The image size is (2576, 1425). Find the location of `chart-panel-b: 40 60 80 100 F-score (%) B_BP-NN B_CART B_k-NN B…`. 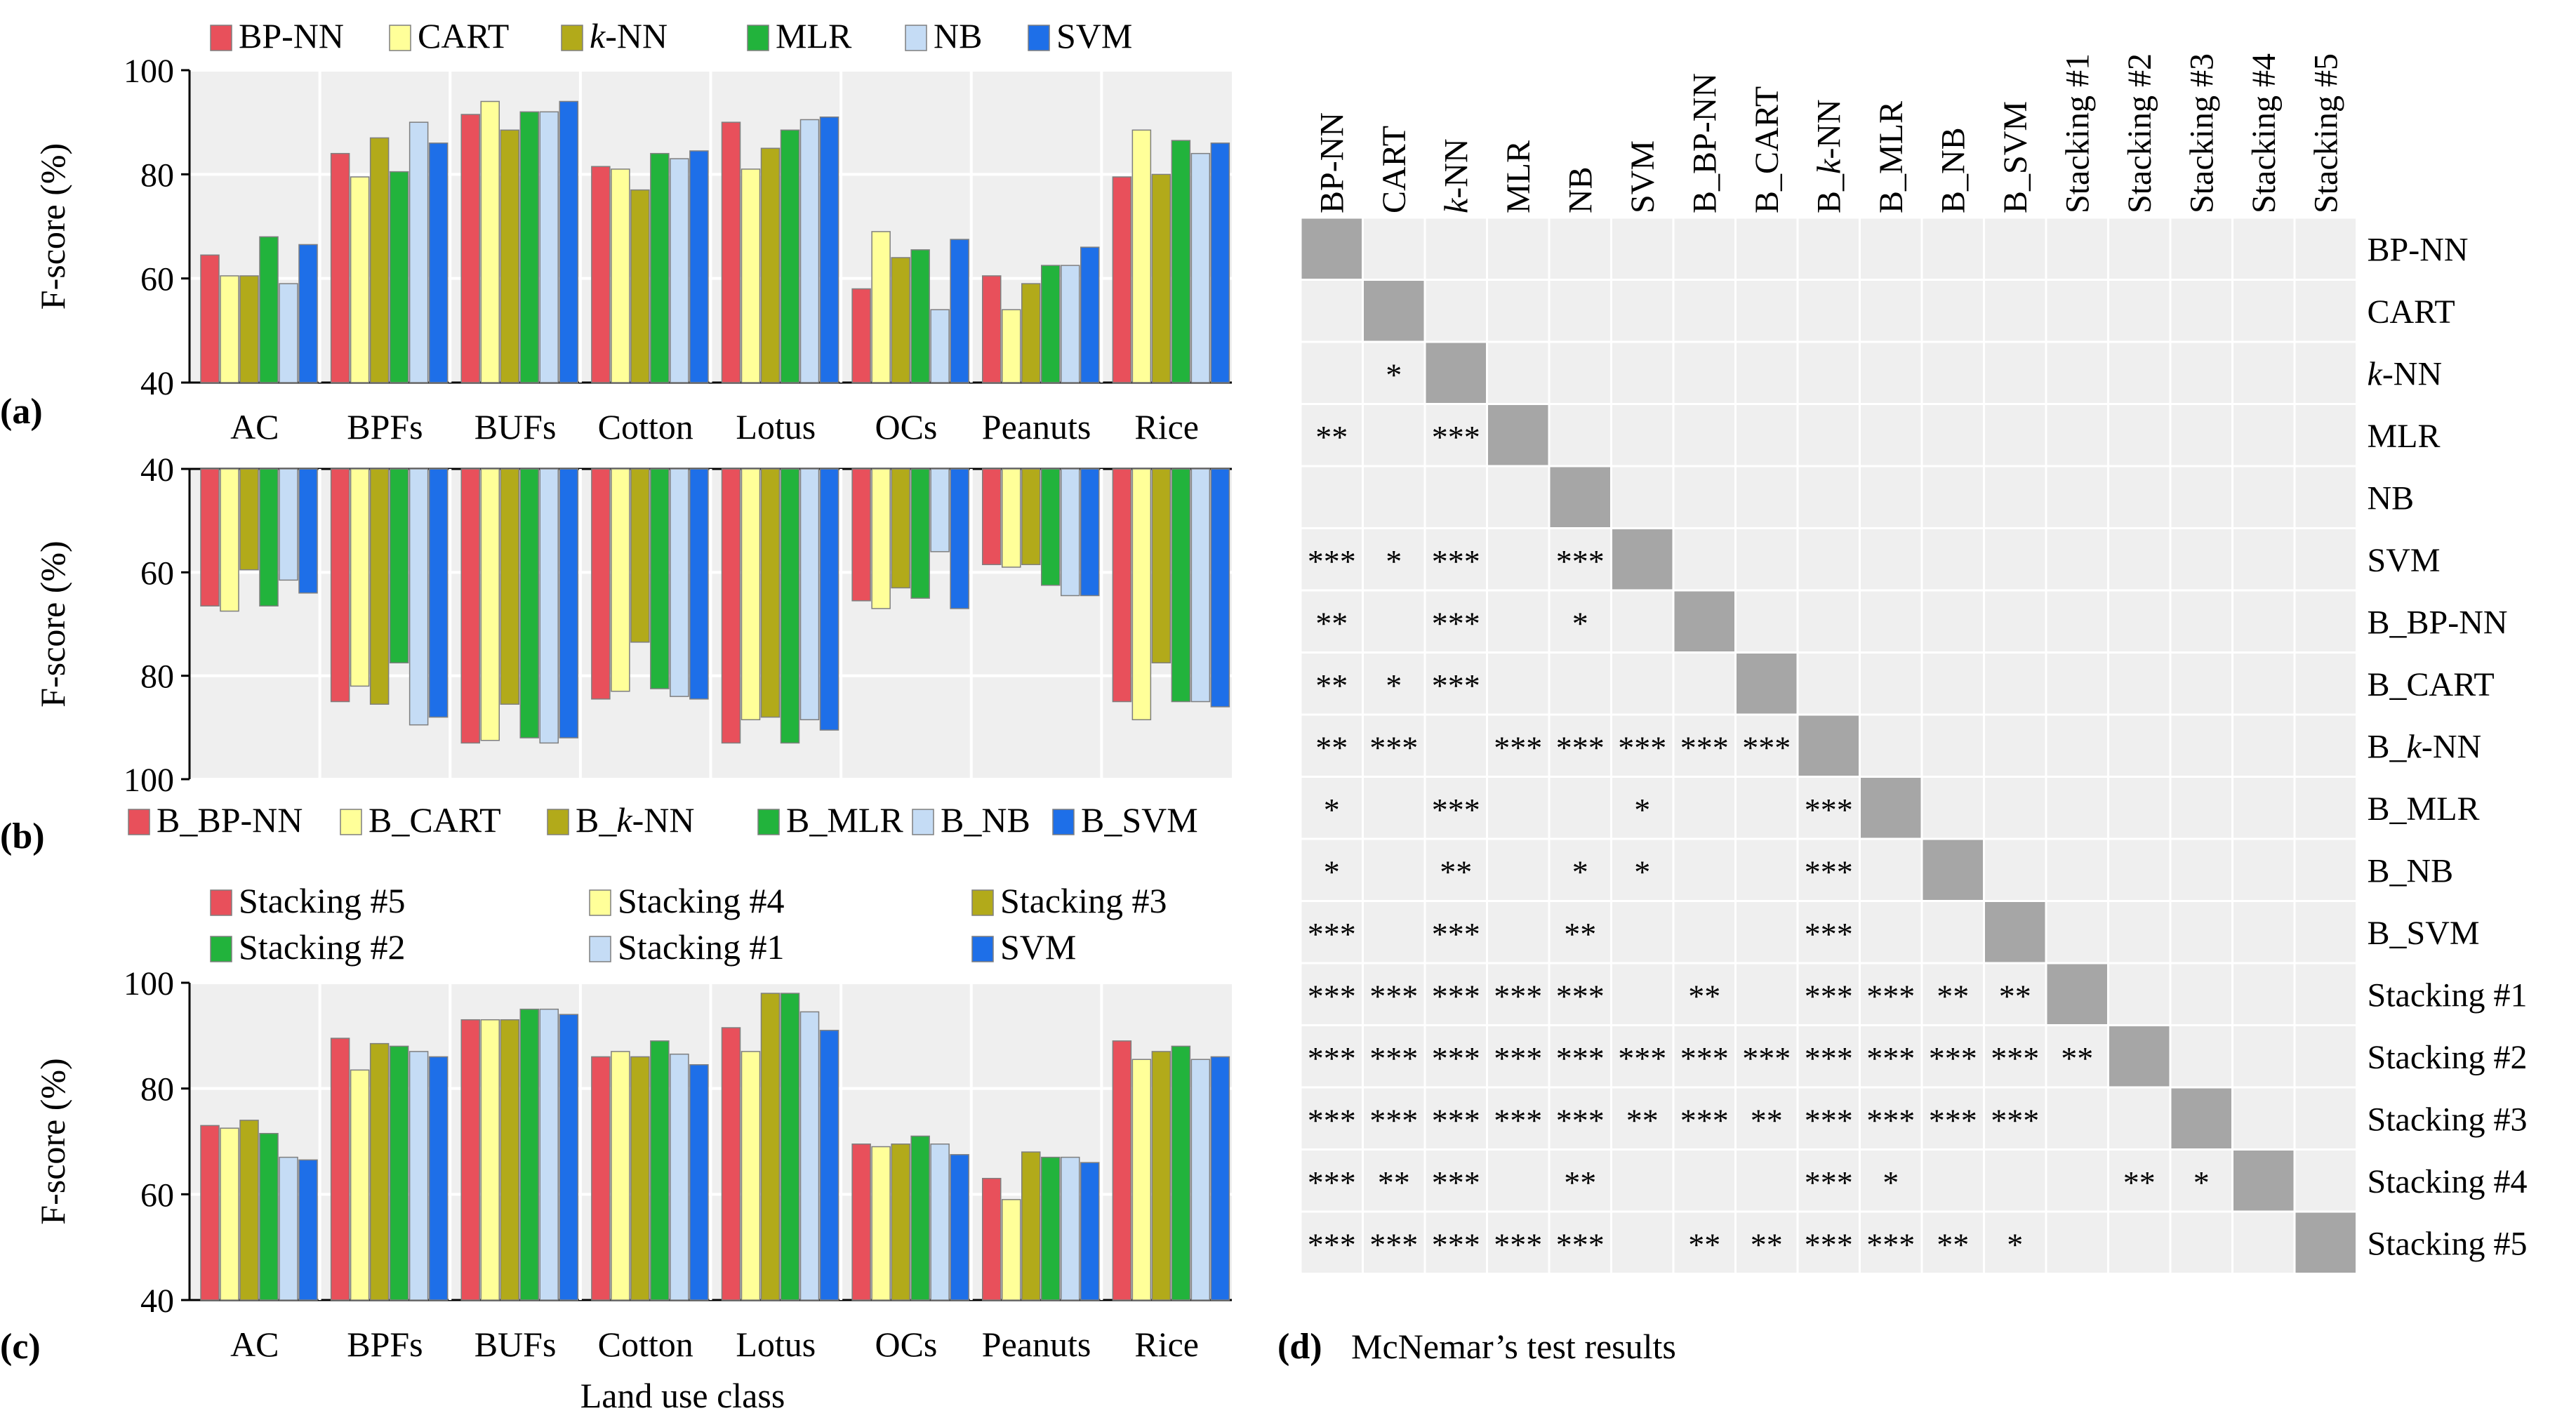

chart-panel-b: 40 60 80 100 F-score (%) B_BP-NN B_CART B_k-NN B… is located at coordinates (632, 645).